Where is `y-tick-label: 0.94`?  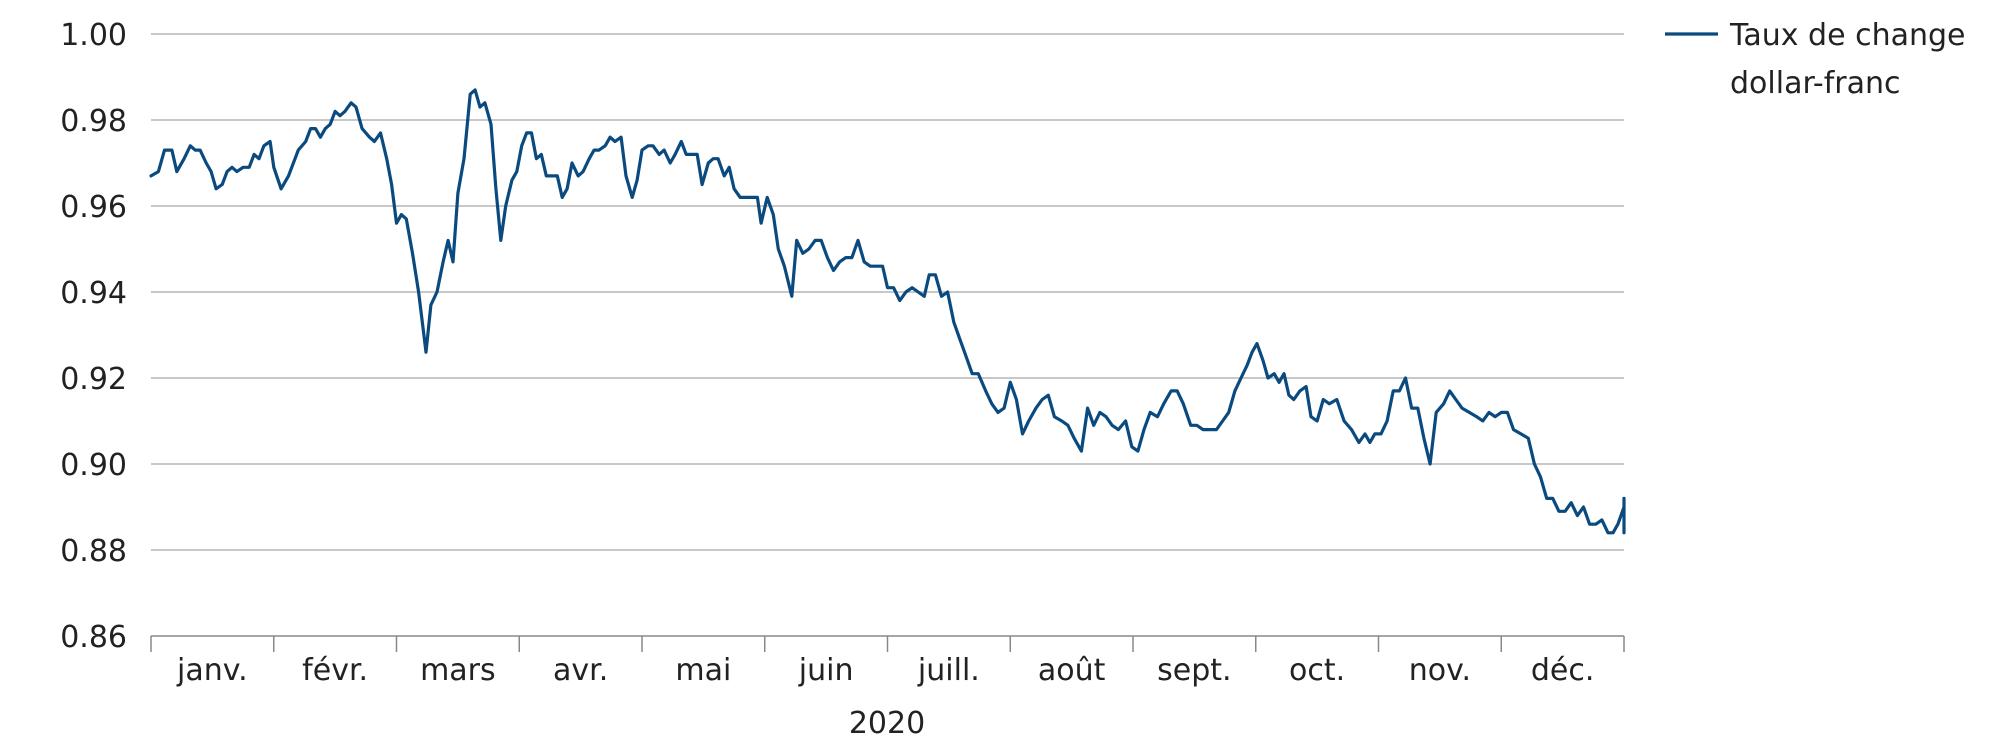
y-tick-label: 0.94 is located at coordinates (93, 293).